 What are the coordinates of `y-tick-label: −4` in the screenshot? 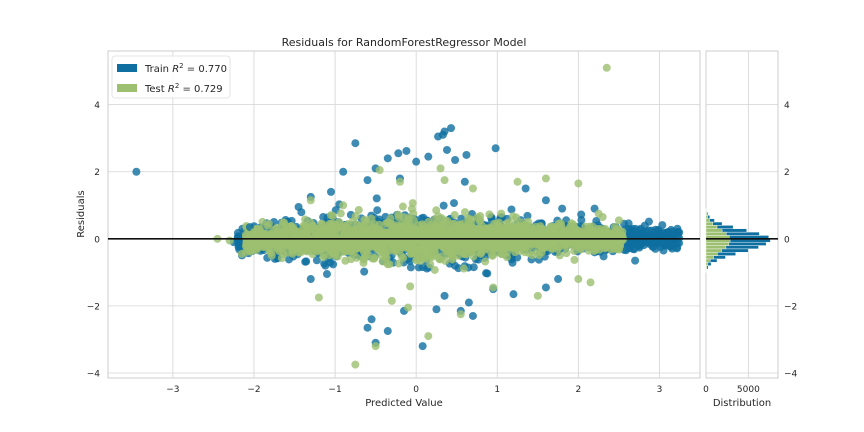 It's located at (94, 374).